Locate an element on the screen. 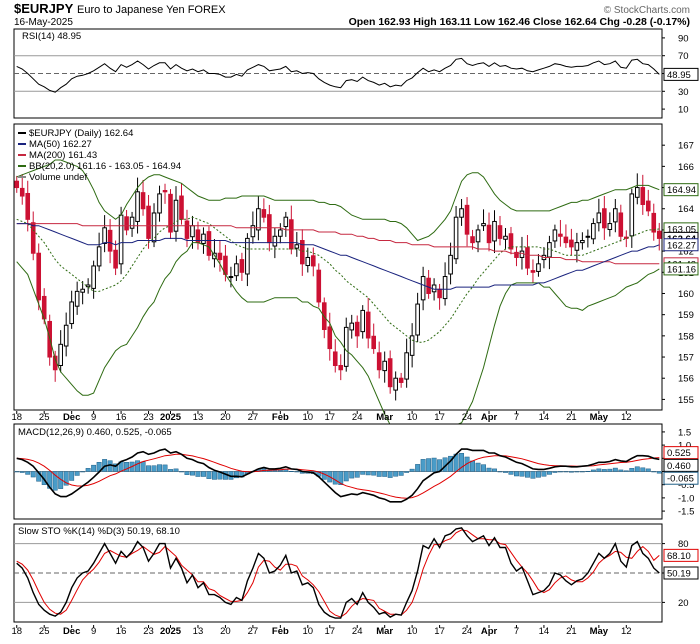  price-legend-item: MA(200) 161.43 is located at coordinates (63, 155).